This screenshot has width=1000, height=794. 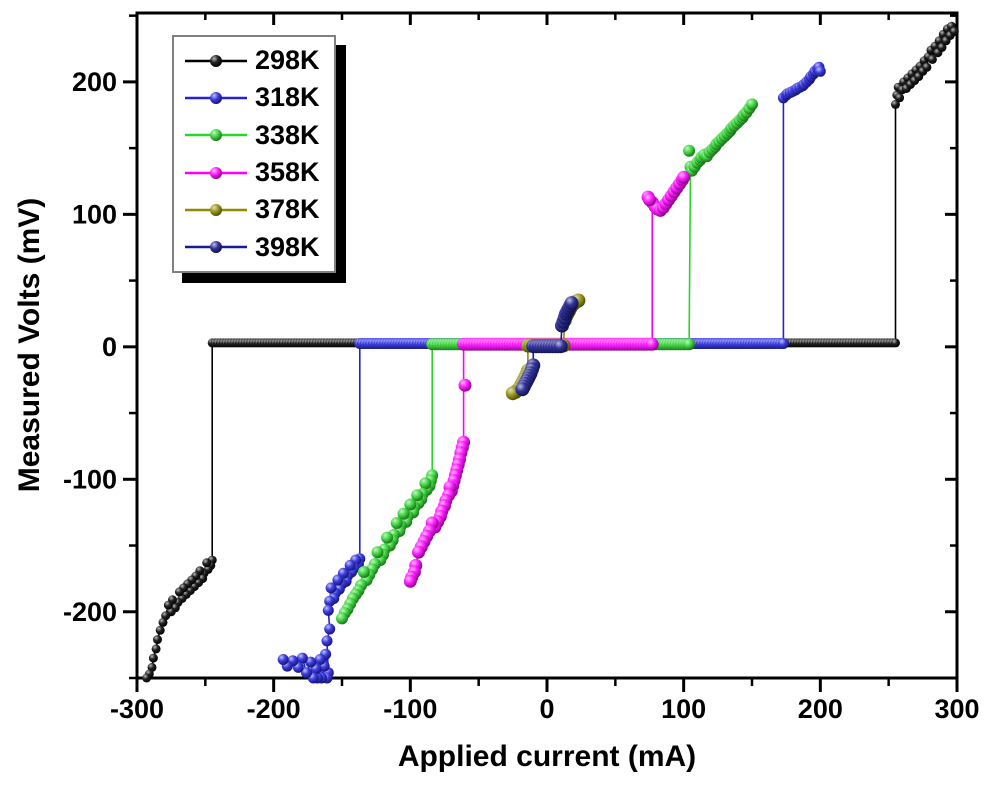 I want to click on chart-legend: 298K 318K 338K 358K 378K 398K, so click(x=254, y=154).